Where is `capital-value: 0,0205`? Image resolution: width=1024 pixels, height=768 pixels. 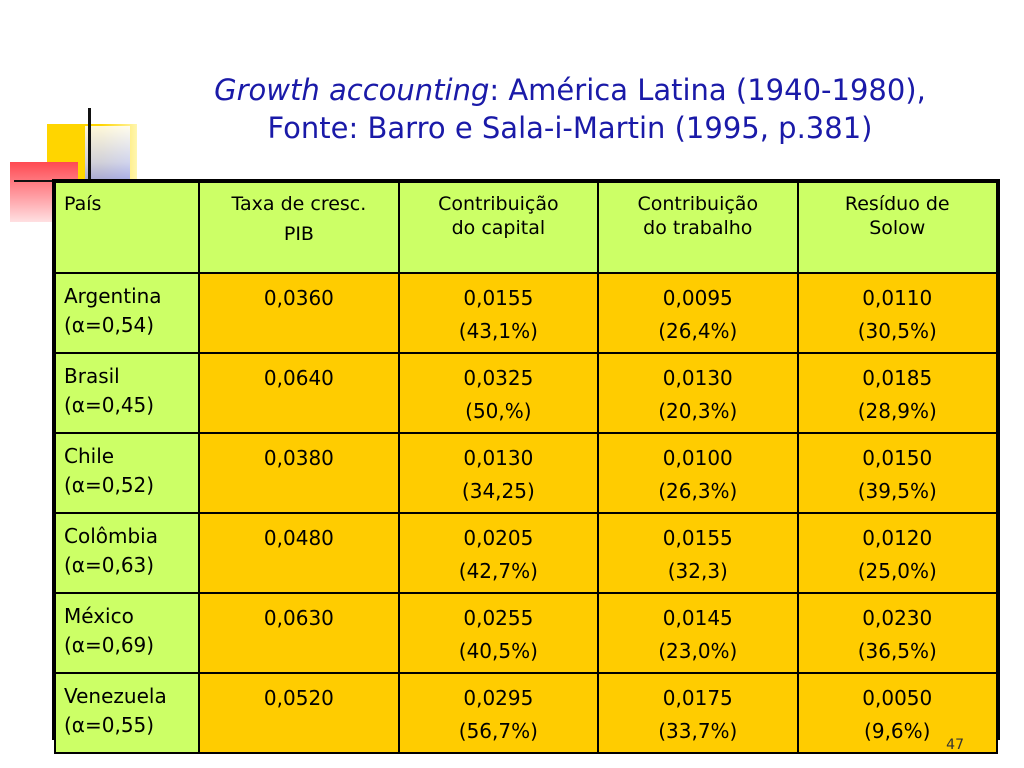
capital-value: 0,0205 is located at coordinates (498, 538).